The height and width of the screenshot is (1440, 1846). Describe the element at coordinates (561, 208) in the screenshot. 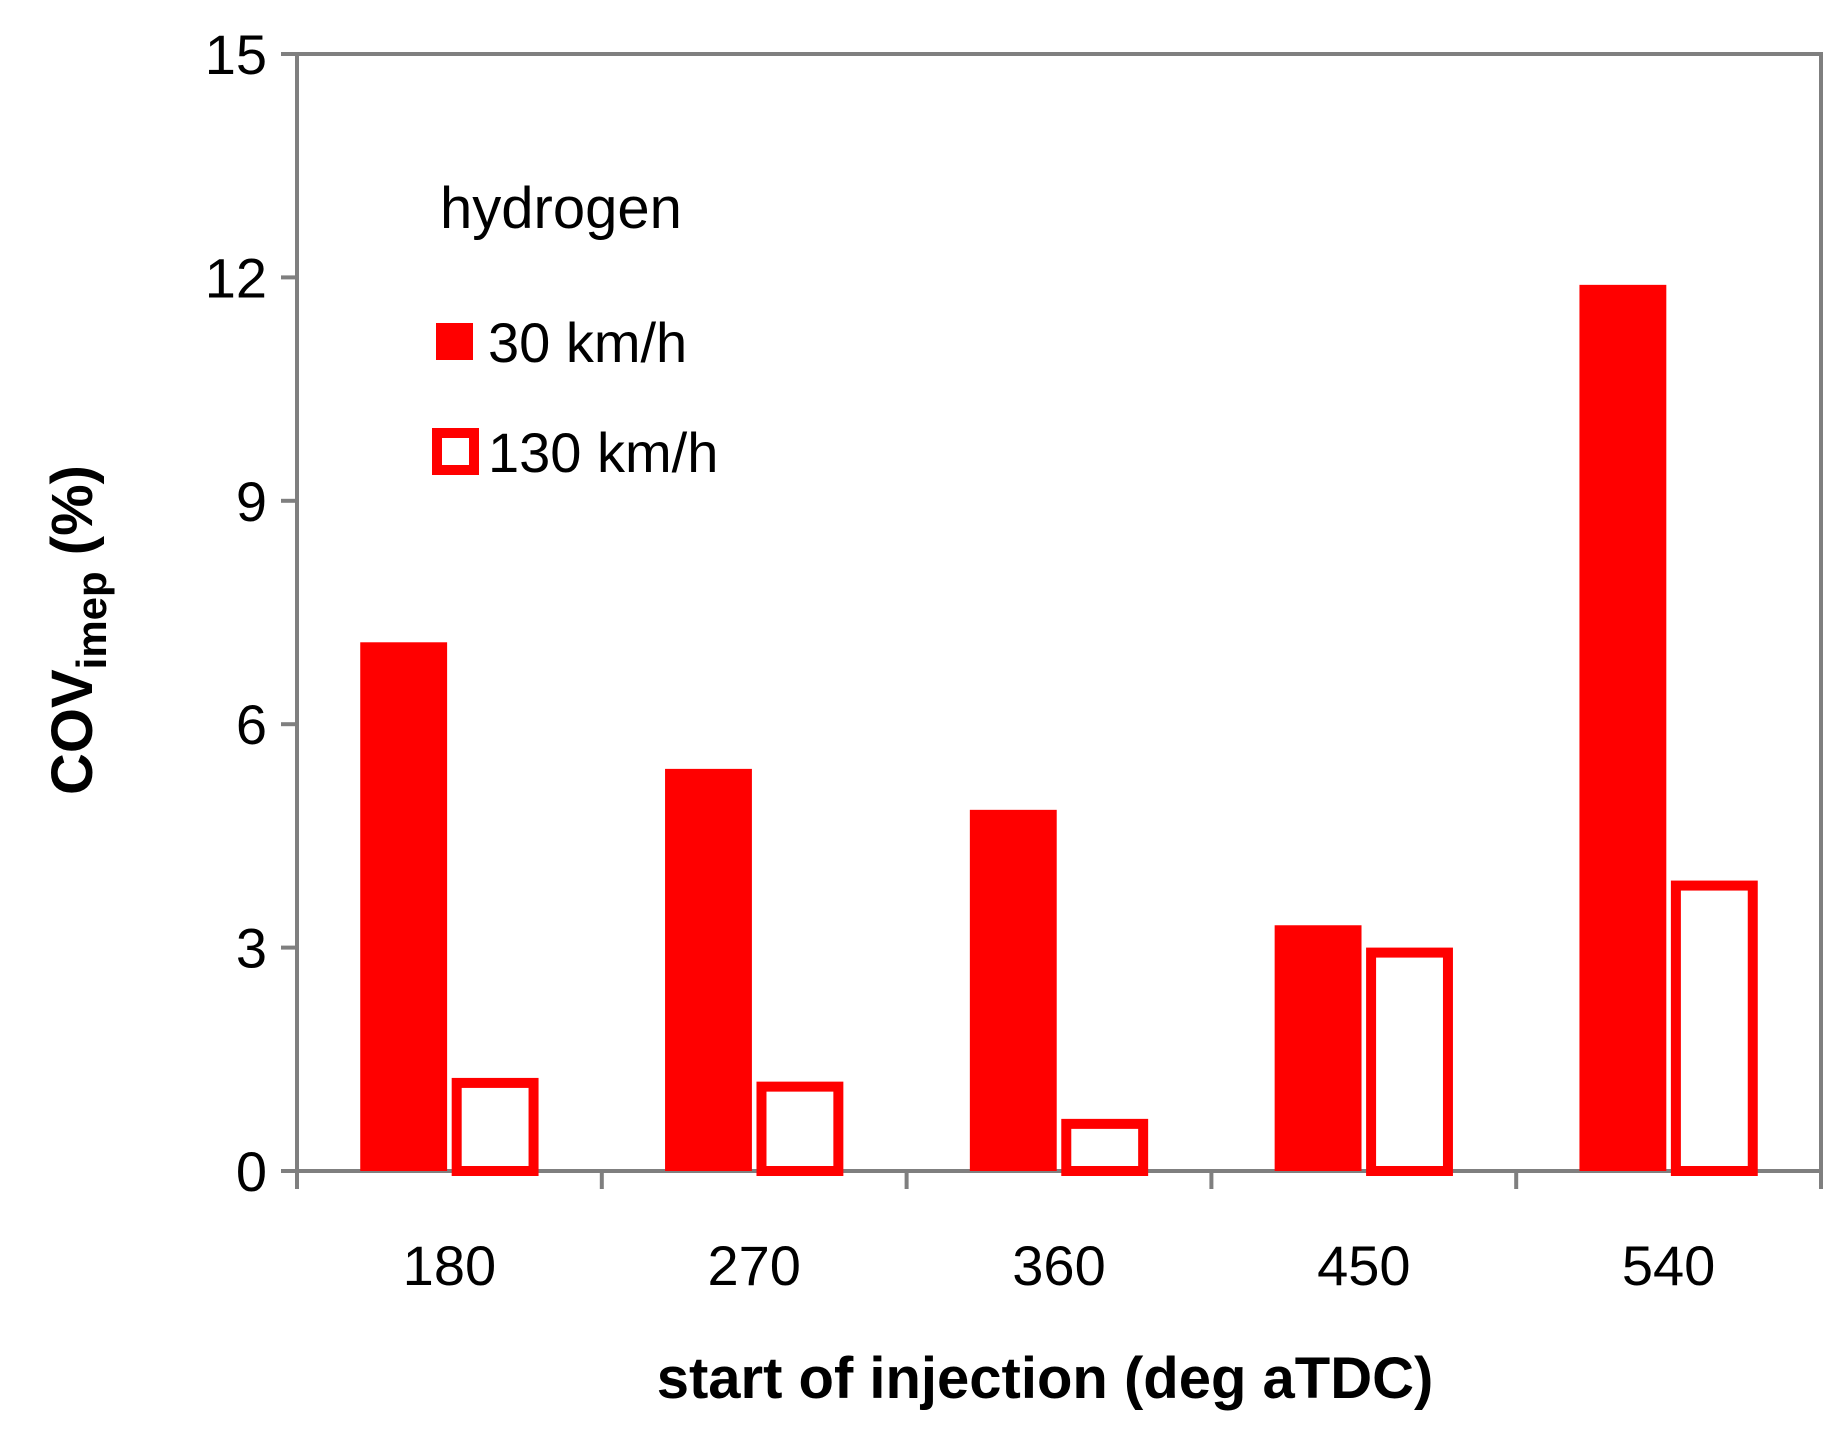

I see `series-annotation: hydrogen` at that location.